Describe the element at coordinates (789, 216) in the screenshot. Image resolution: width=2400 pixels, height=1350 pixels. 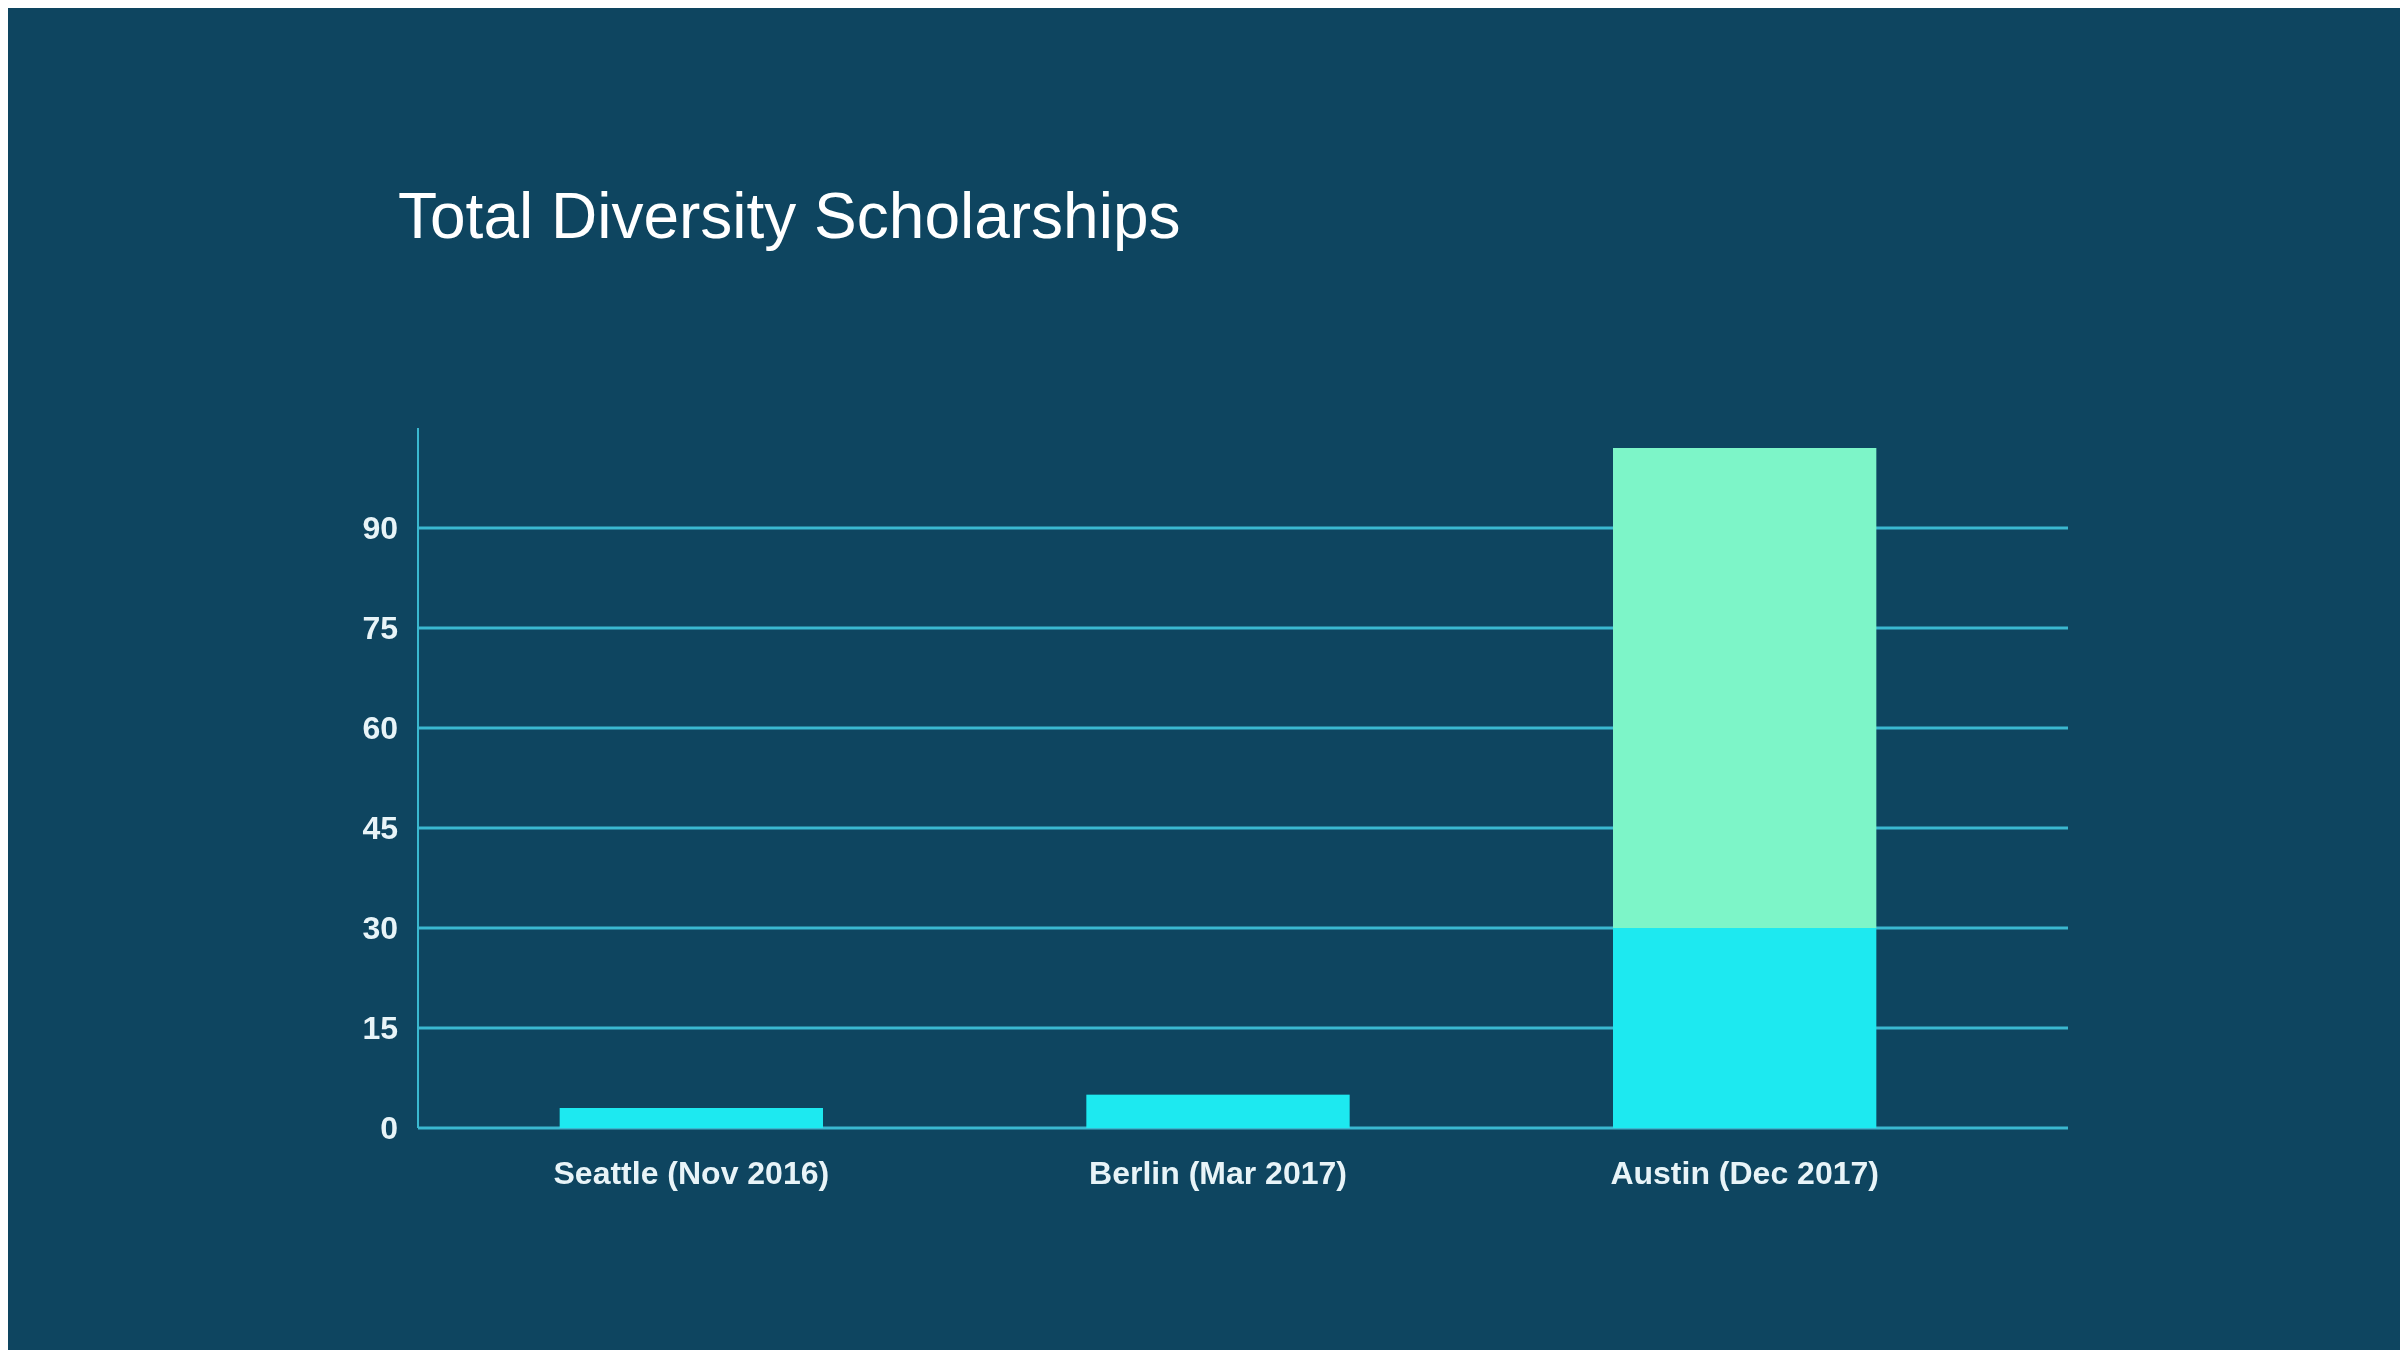
I see `chart-title: Total Diversity Scholarships` at that location.